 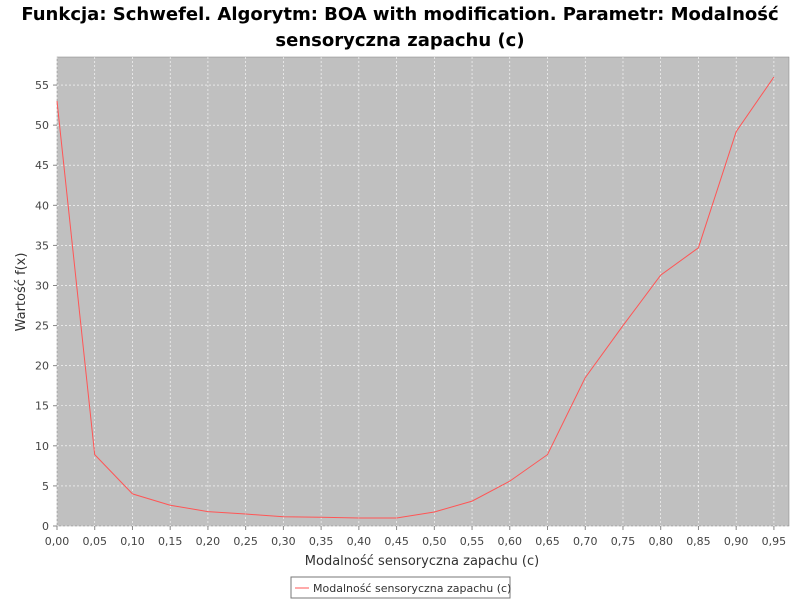 I want to click on x-tick-label: 0,25, so click(x=245, y=541).